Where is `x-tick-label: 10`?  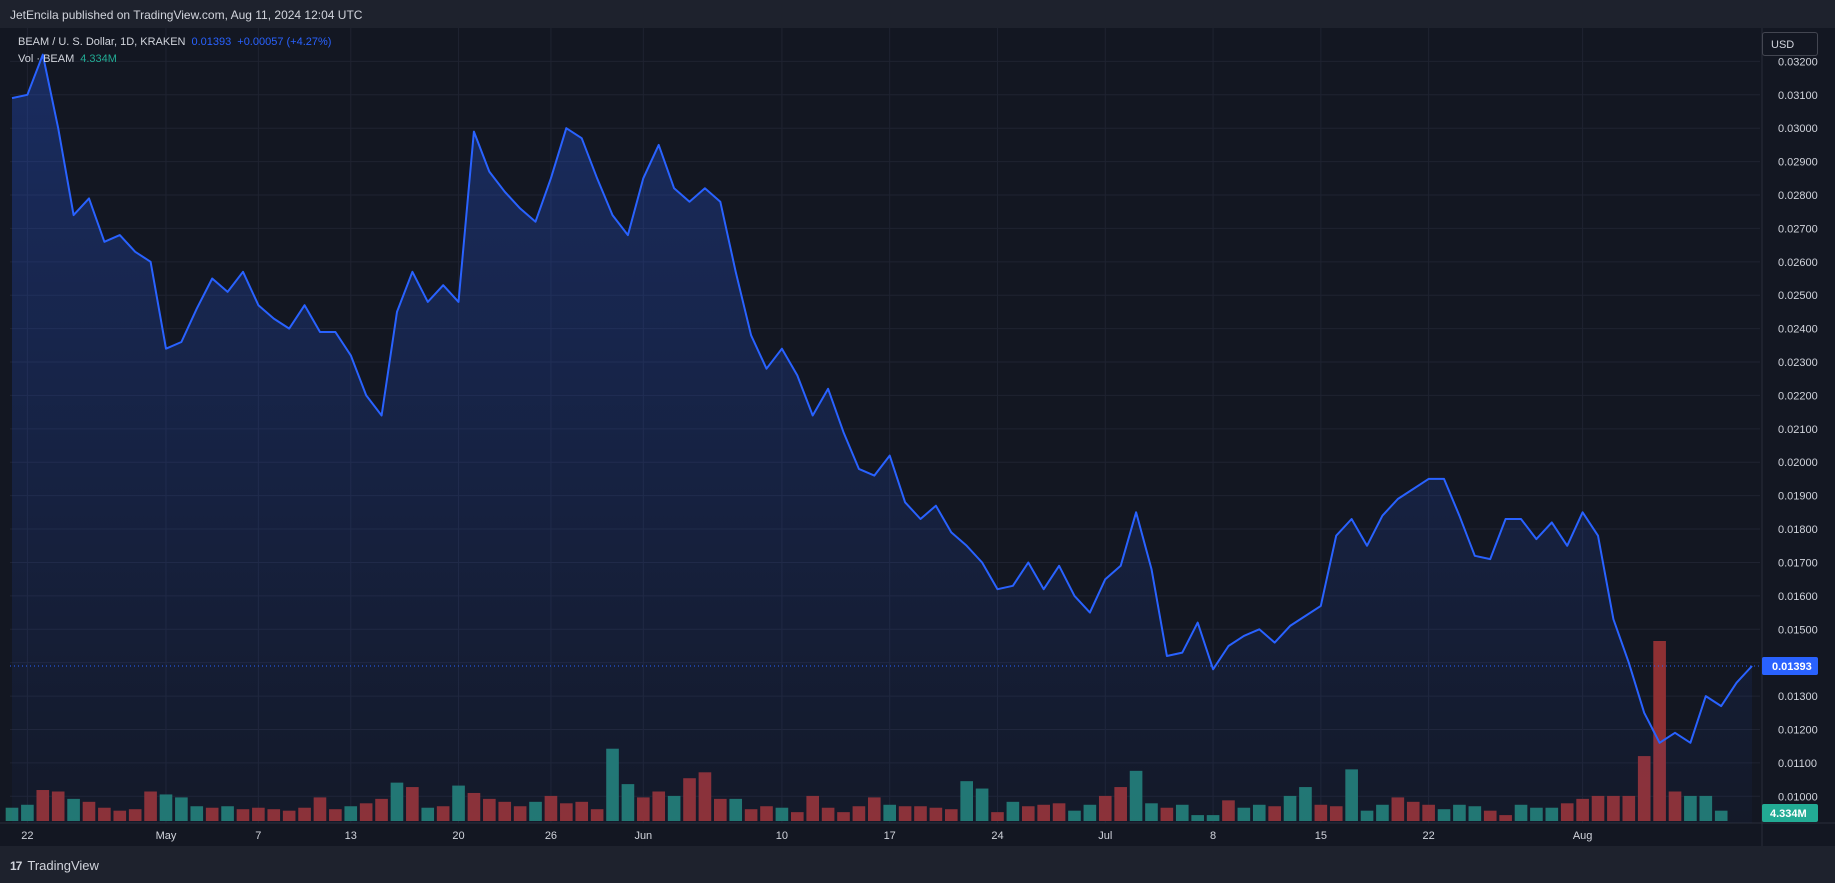 x-tick-label: 10 is located at coordinates (782, 836).